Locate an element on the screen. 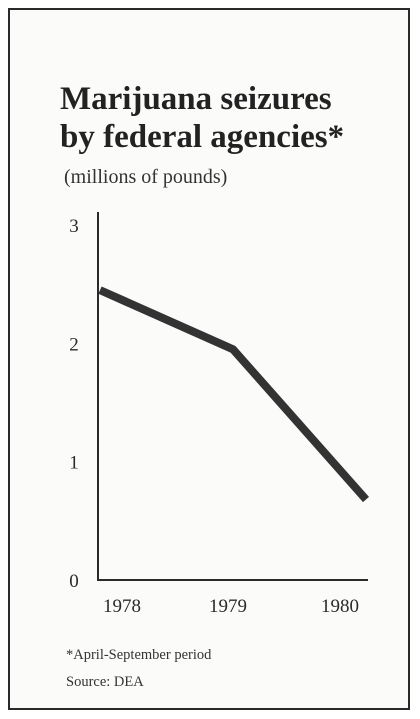 The height and width of the screenshot is (719, 420). y-tick-label: 3 is located at coordinates (74, 226).